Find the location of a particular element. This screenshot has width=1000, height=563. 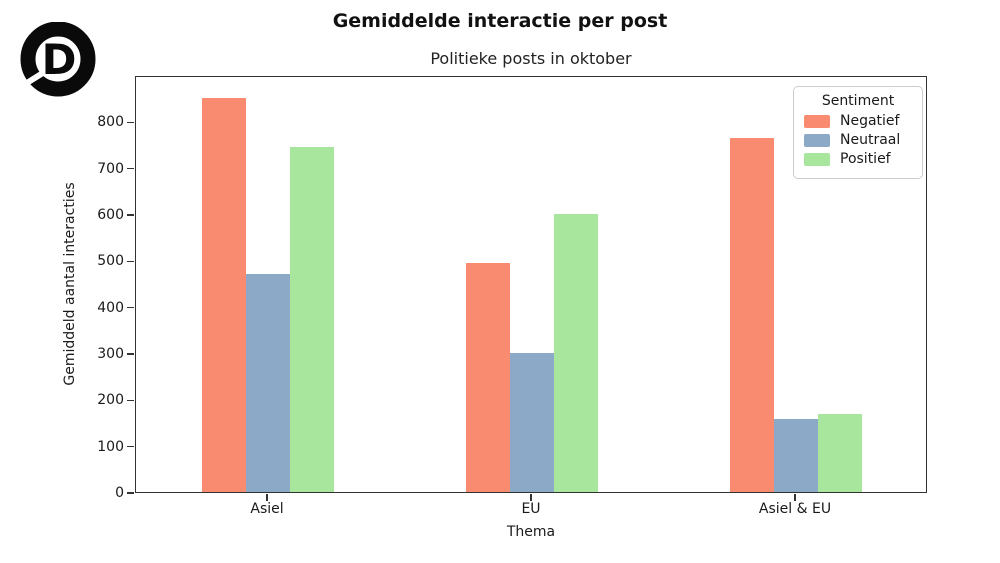

x-tick-label-2: EU is located at coordinates (531, 509).